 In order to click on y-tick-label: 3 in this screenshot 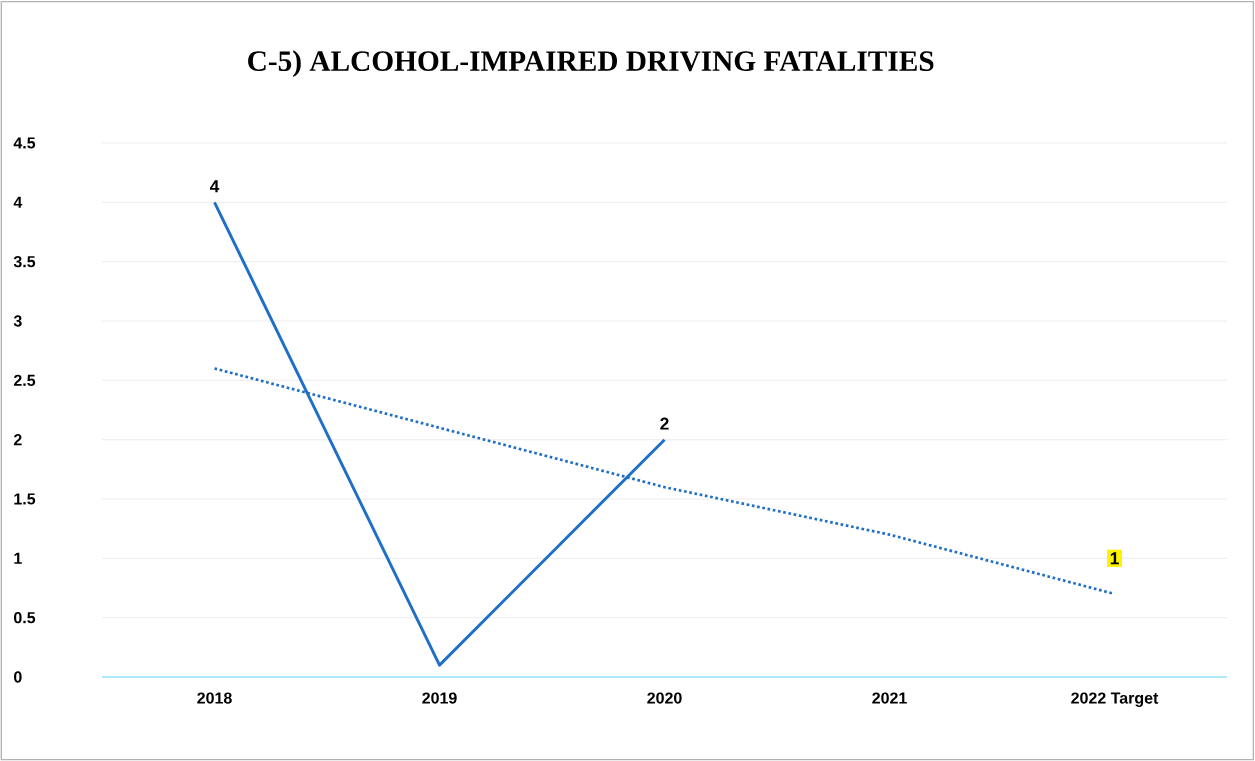, I will do `click(17, 321)`.